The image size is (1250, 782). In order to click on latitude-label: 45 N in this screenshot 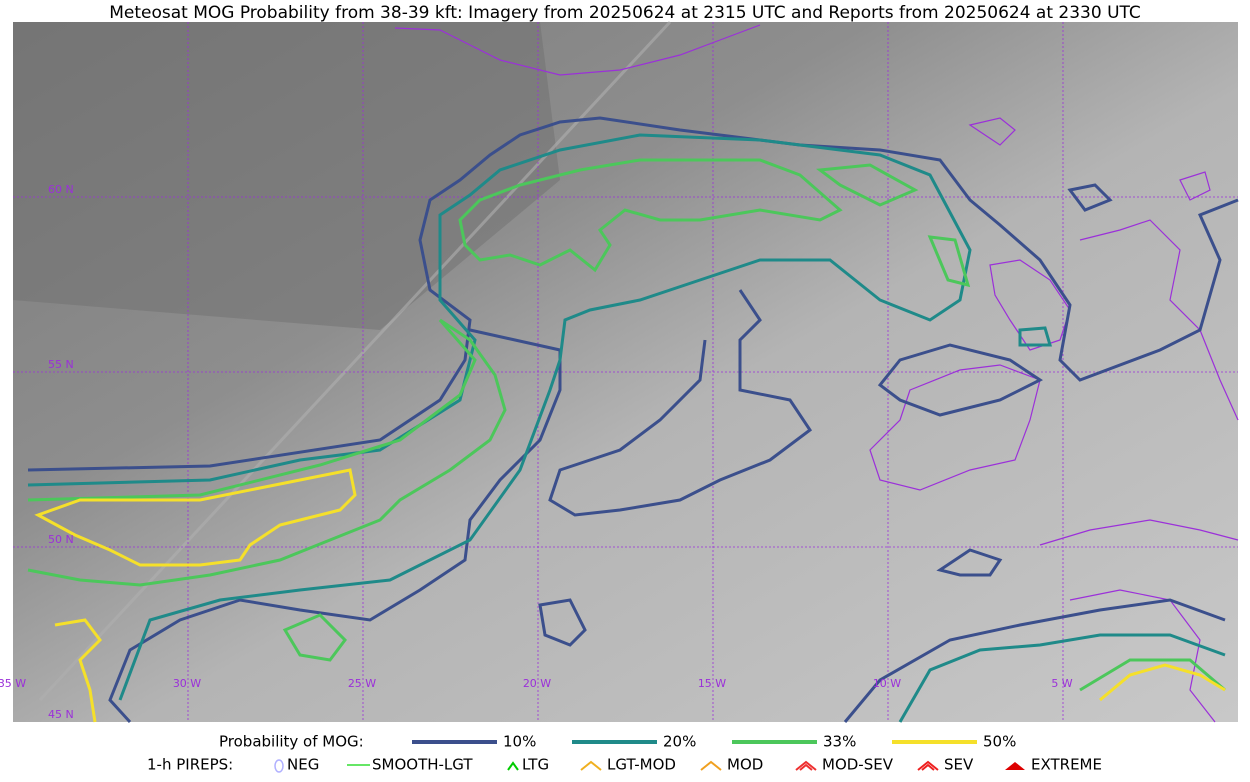, I will do `click(61, 714)`.